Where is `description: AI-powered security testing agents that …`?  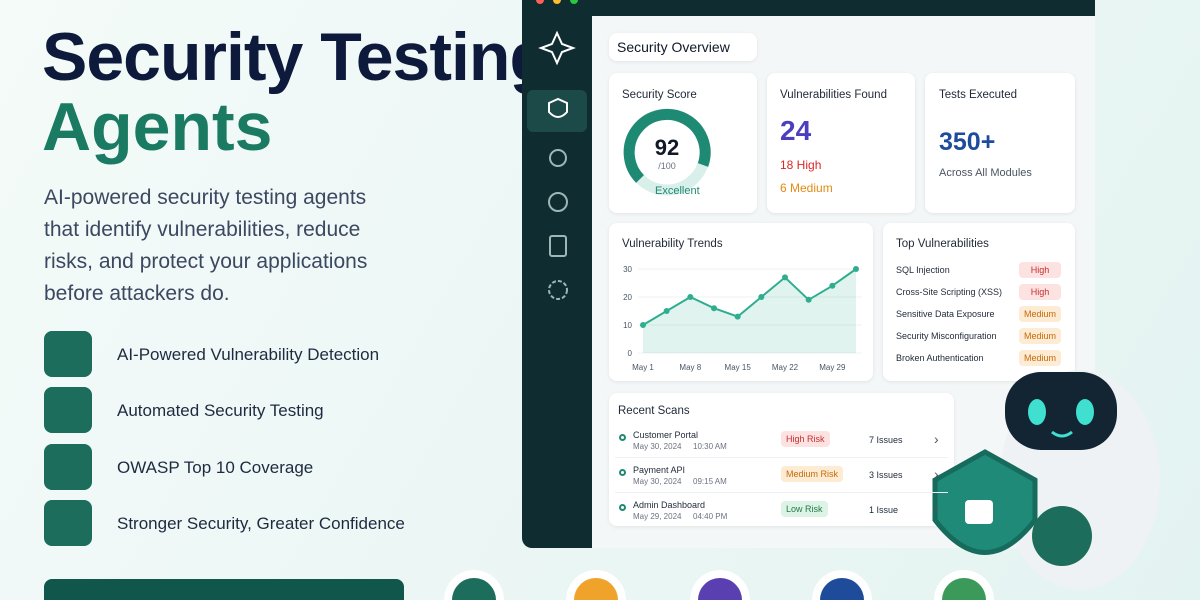 description: AI-powered security testing agents that … is located at coordinates (206, 245).